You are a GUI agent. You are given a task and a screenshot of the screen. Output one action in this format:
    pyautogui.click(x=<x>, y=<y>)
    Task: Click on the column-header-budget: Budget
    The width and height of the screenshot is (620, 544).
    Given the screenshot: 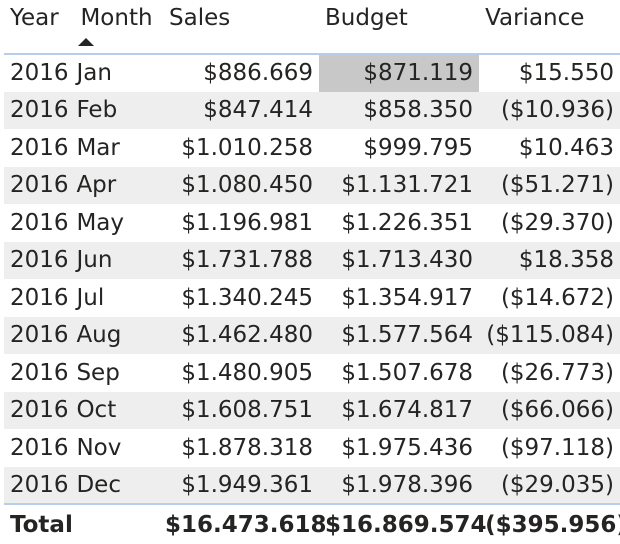 What is the action you would take?
    pyautogui.click(x=399, y=27)
    